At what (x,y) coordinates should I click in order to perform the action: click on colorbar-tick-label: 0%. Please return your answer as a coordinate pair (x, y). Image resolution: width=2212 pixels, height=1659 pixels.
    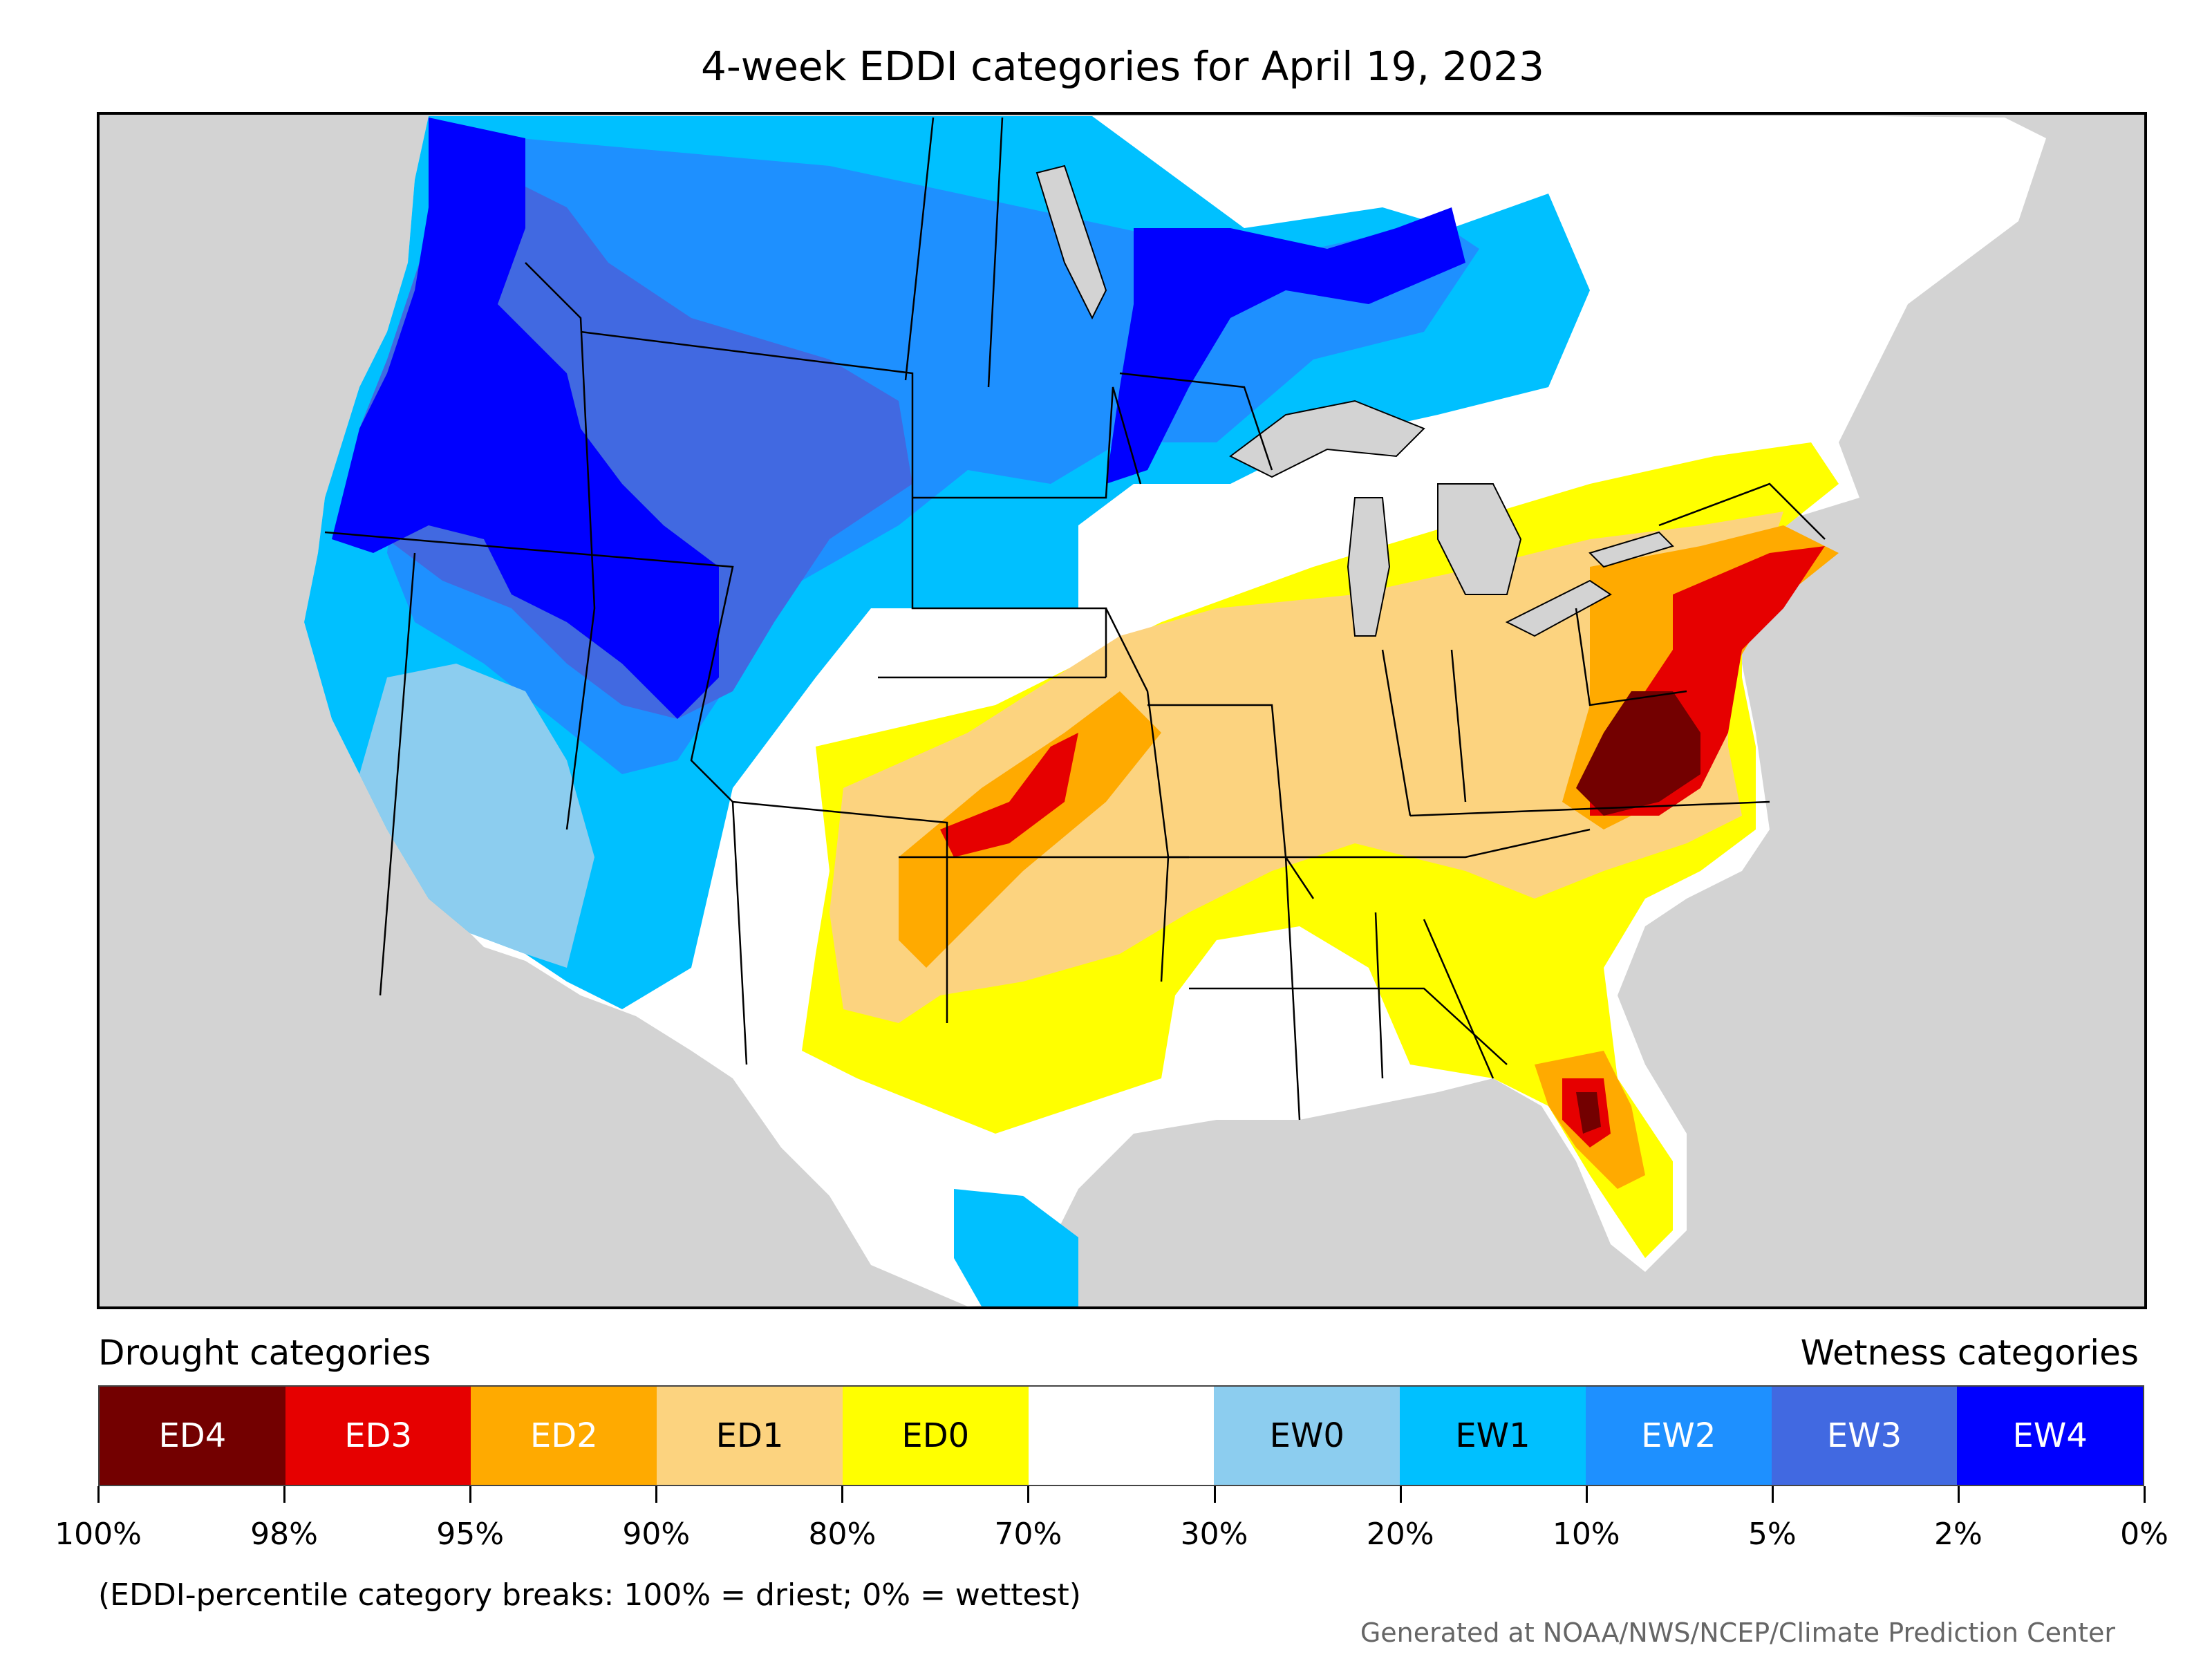
    Looking at the image, I should click on (2144, 1535).